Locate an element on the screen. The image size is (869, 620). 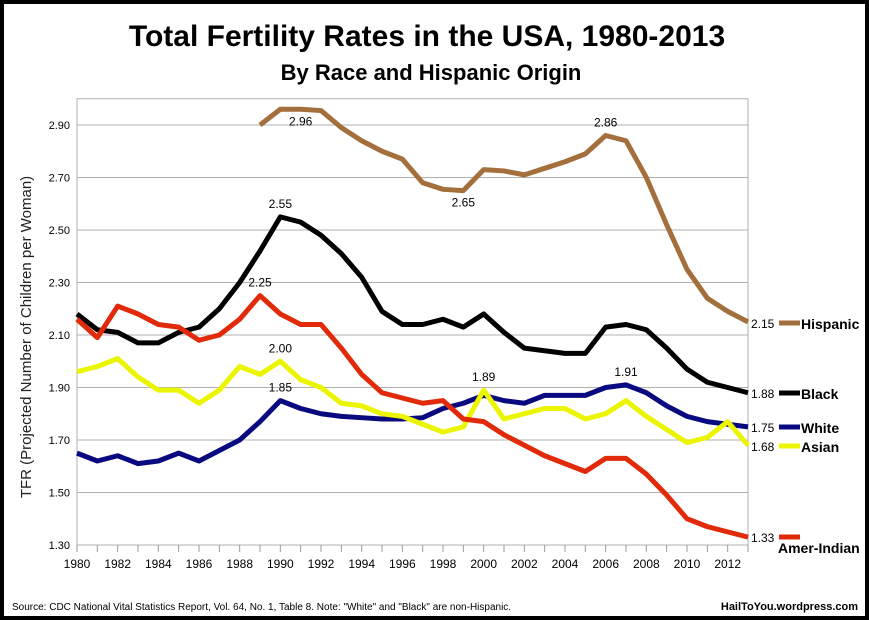
series-line-asian is located at coordinates (413, 401).